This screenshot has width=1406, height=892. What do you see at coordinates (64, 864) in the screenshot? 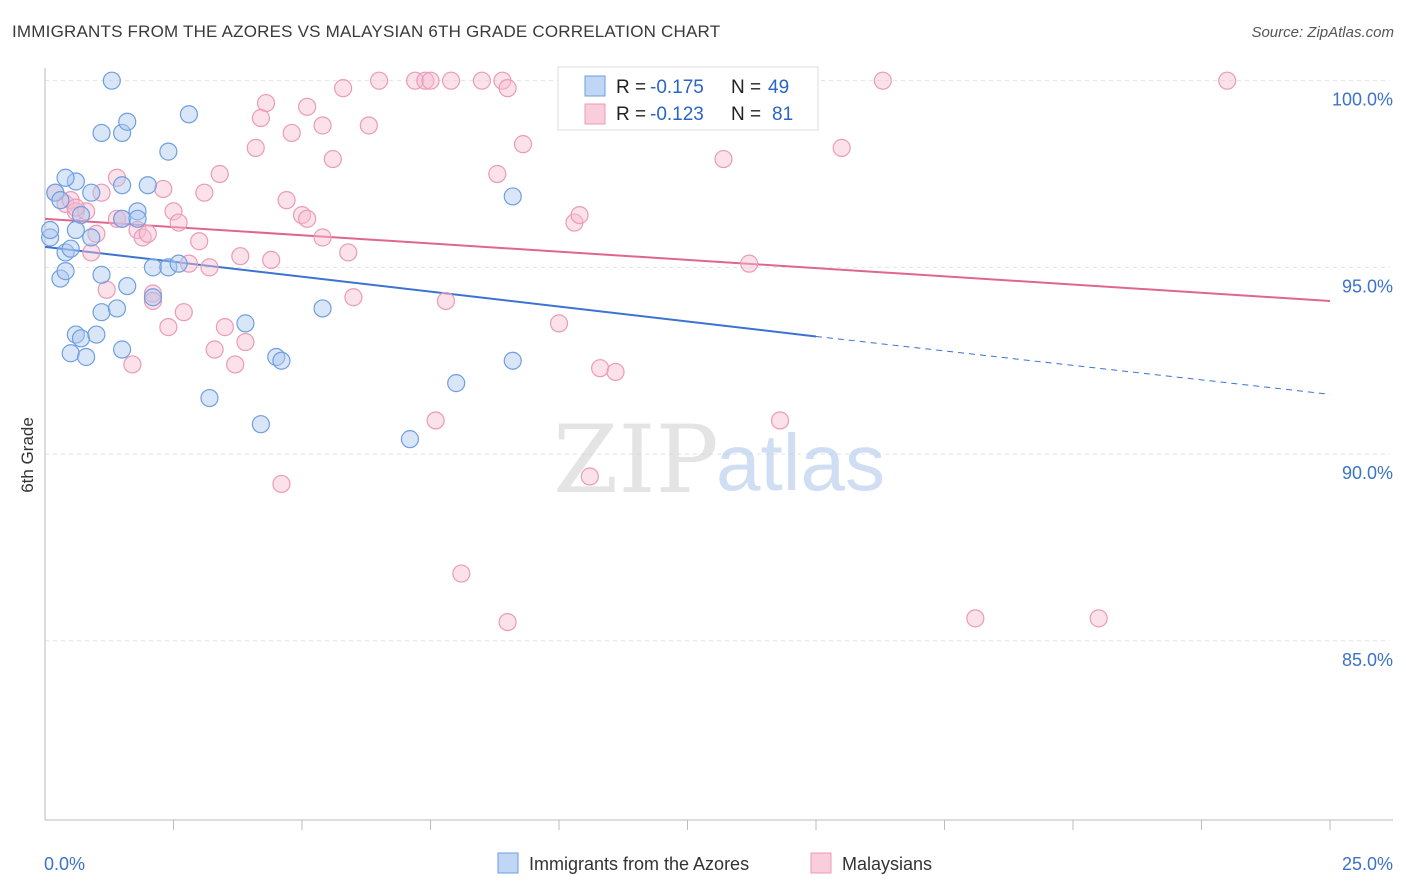
I see `x-tick-label: 0.0%` at bounding box center [64, 864].